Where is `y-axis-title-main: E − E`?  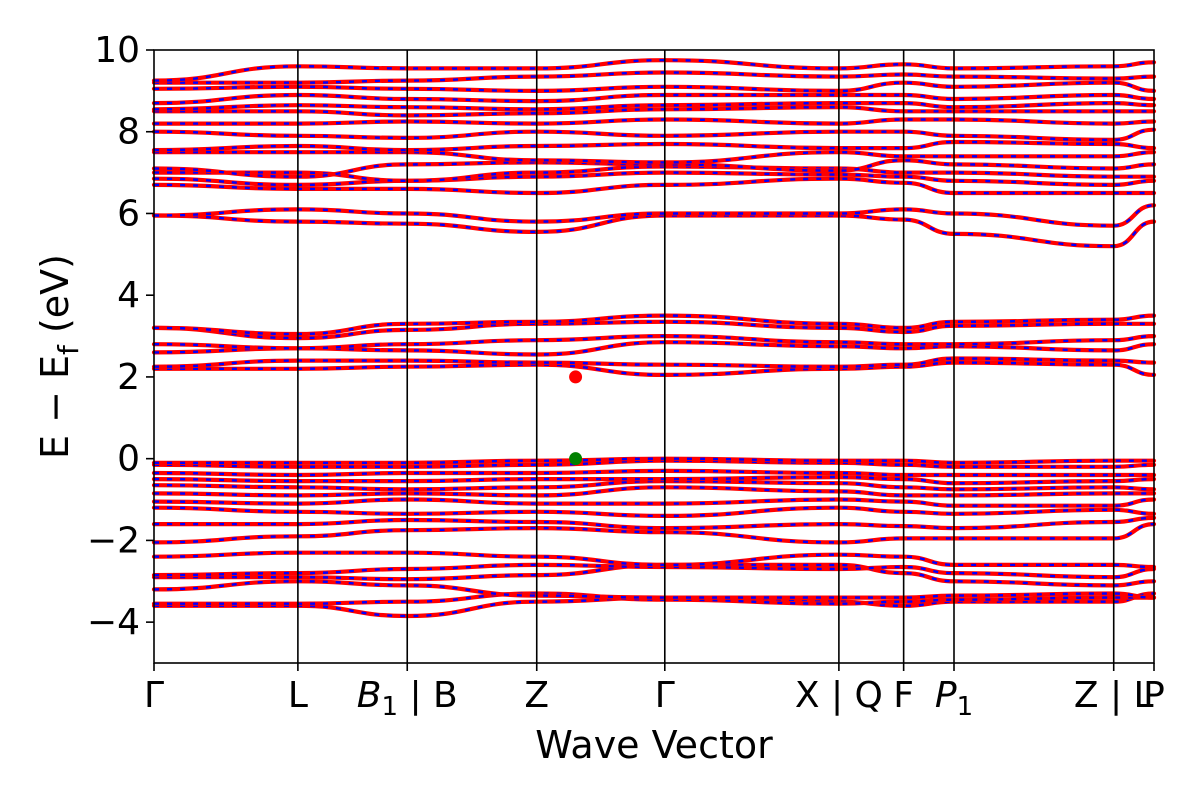 y-axis-title-main: E − E is located at coordinates (55, 407).